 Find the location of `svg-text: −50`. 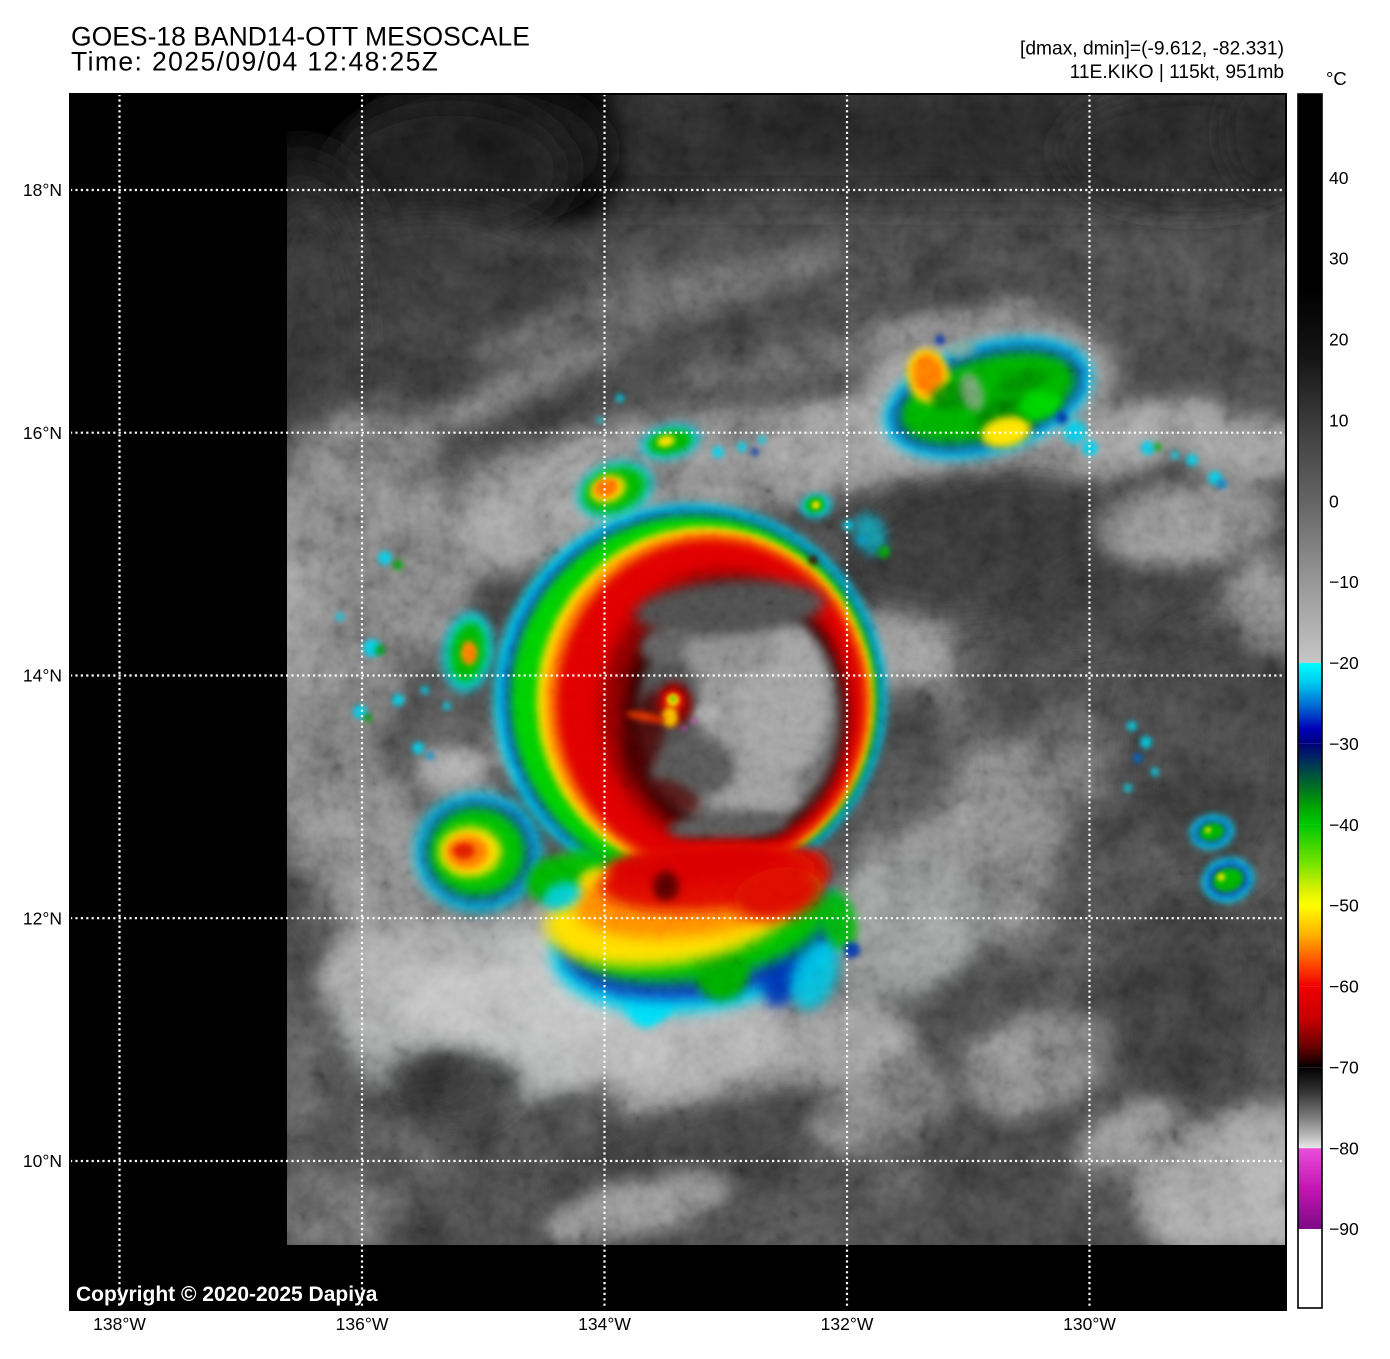

svg-text: −50 is located at coordinates (1344, 906).